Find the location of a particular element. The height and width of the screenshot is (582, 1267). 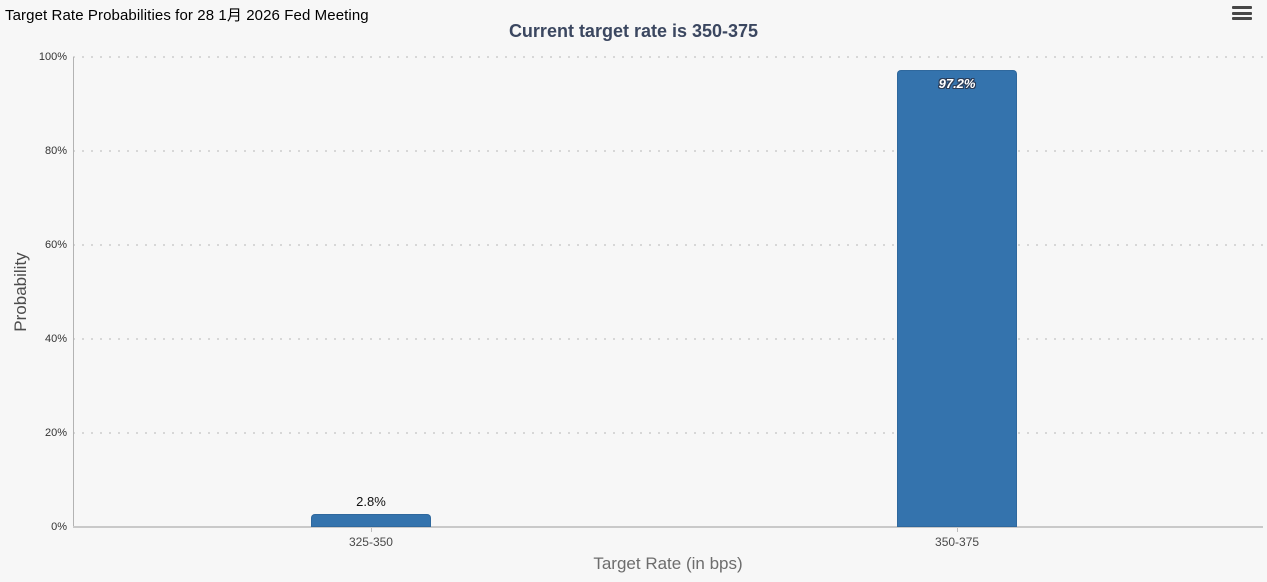

x-axis-line is located at coordinates (668, 527).